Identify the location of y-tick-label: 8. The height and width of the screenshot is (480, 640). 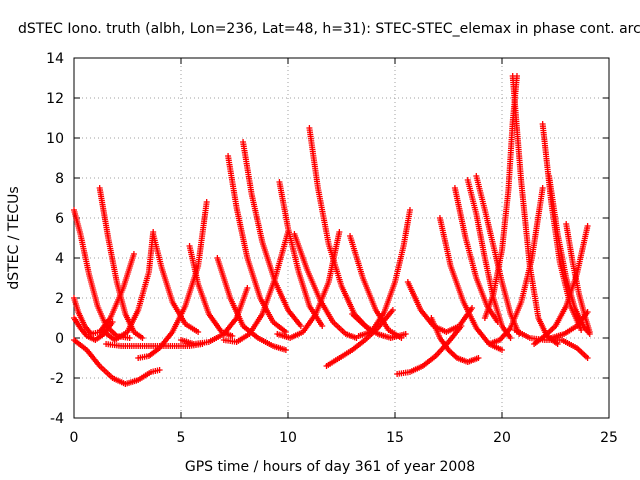
(59, 179).